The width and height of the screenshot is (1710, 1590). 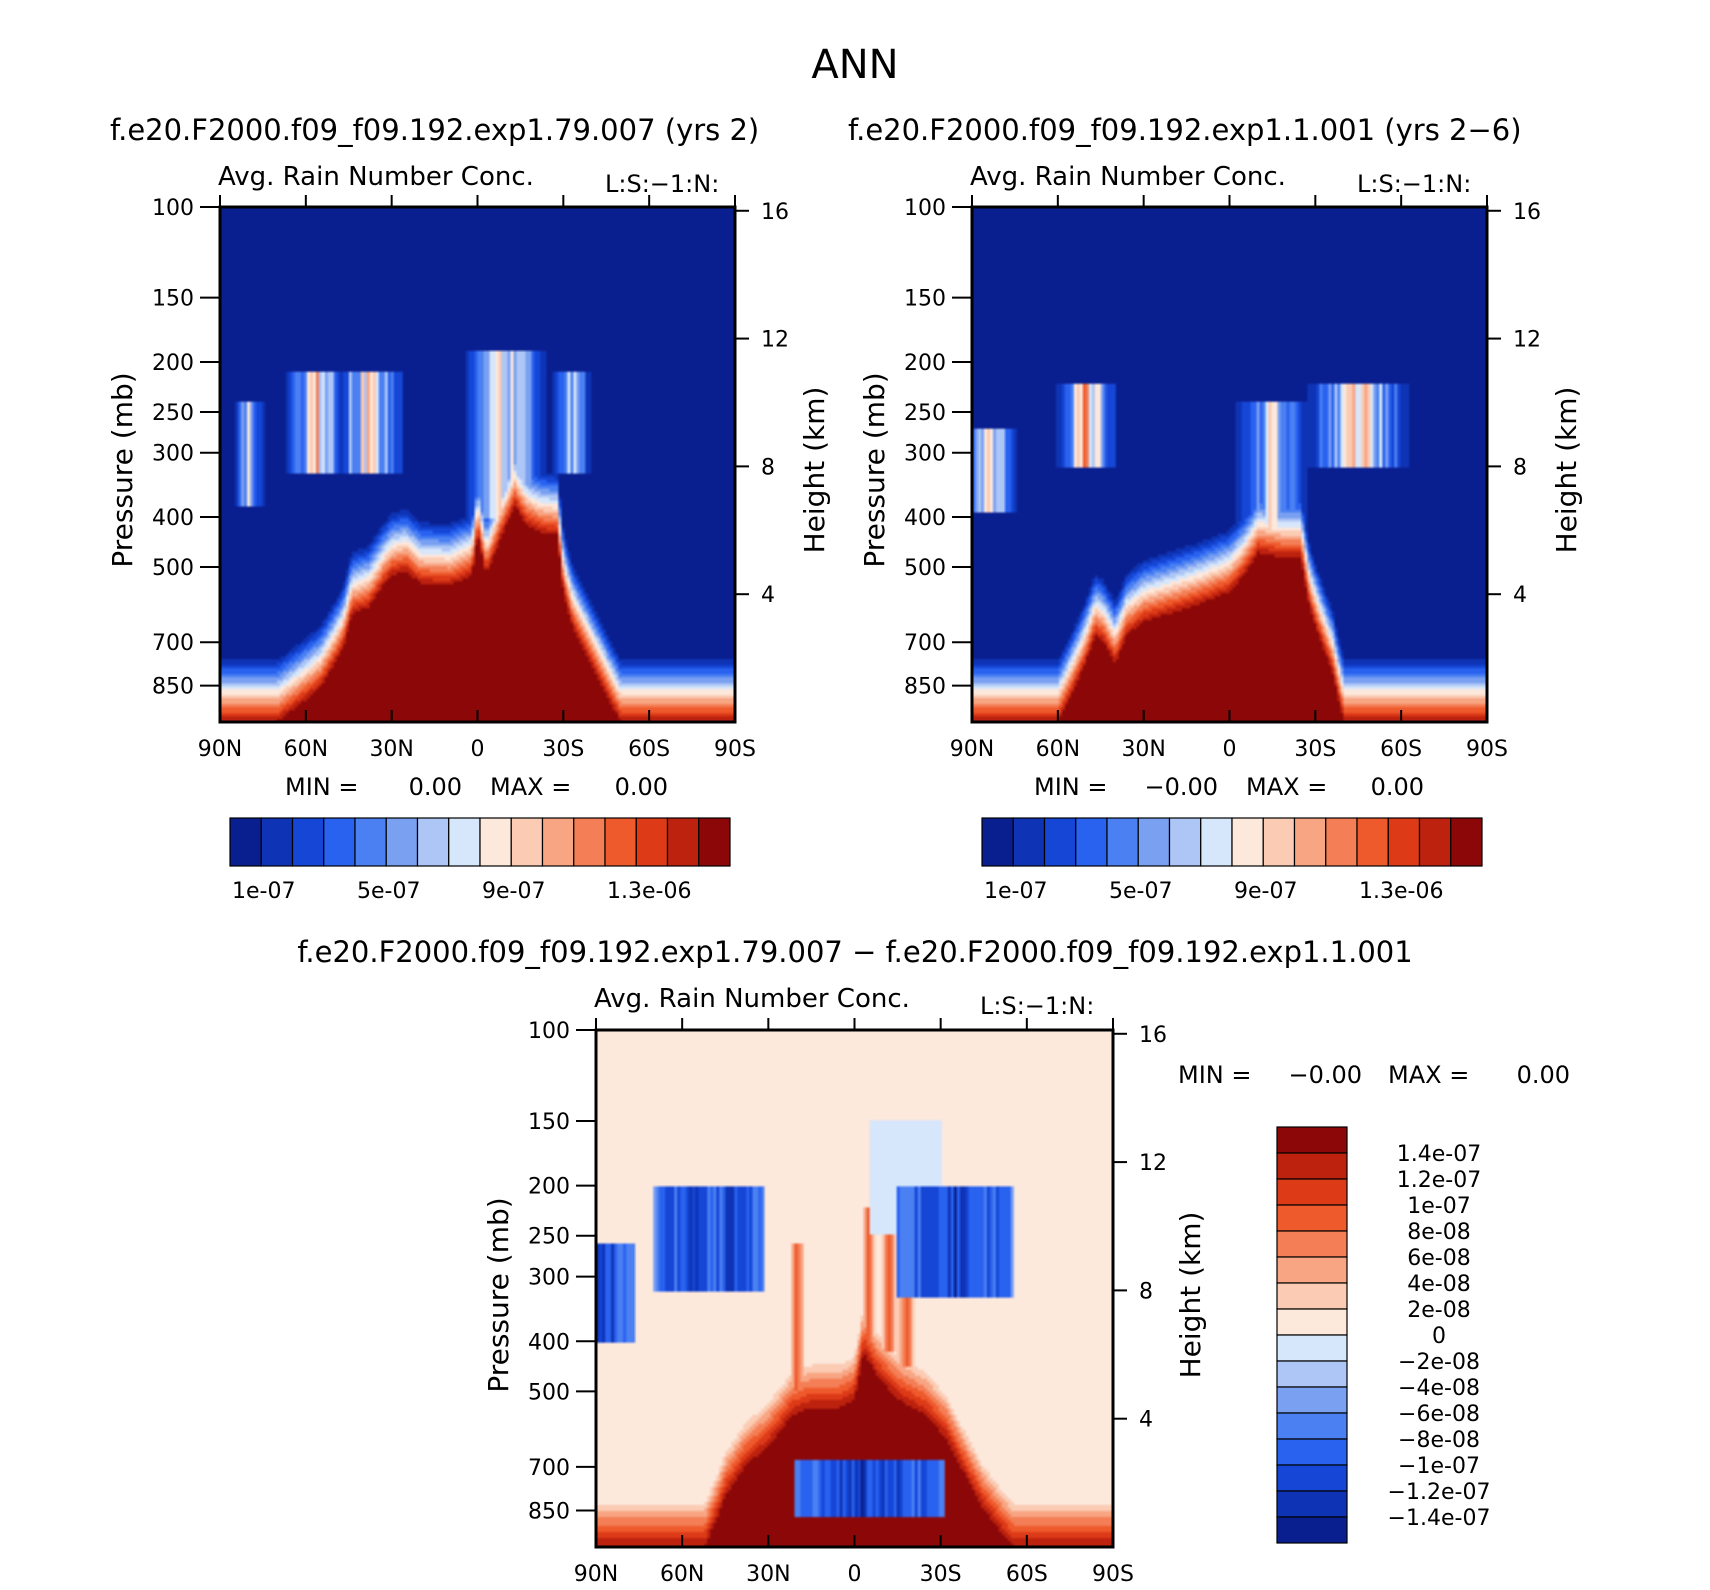 What do you see at coordinates (649, 891) in the screenshot?
I see `colorbar-tick-label: 1.3e-06` at bounding box center [649, 891].